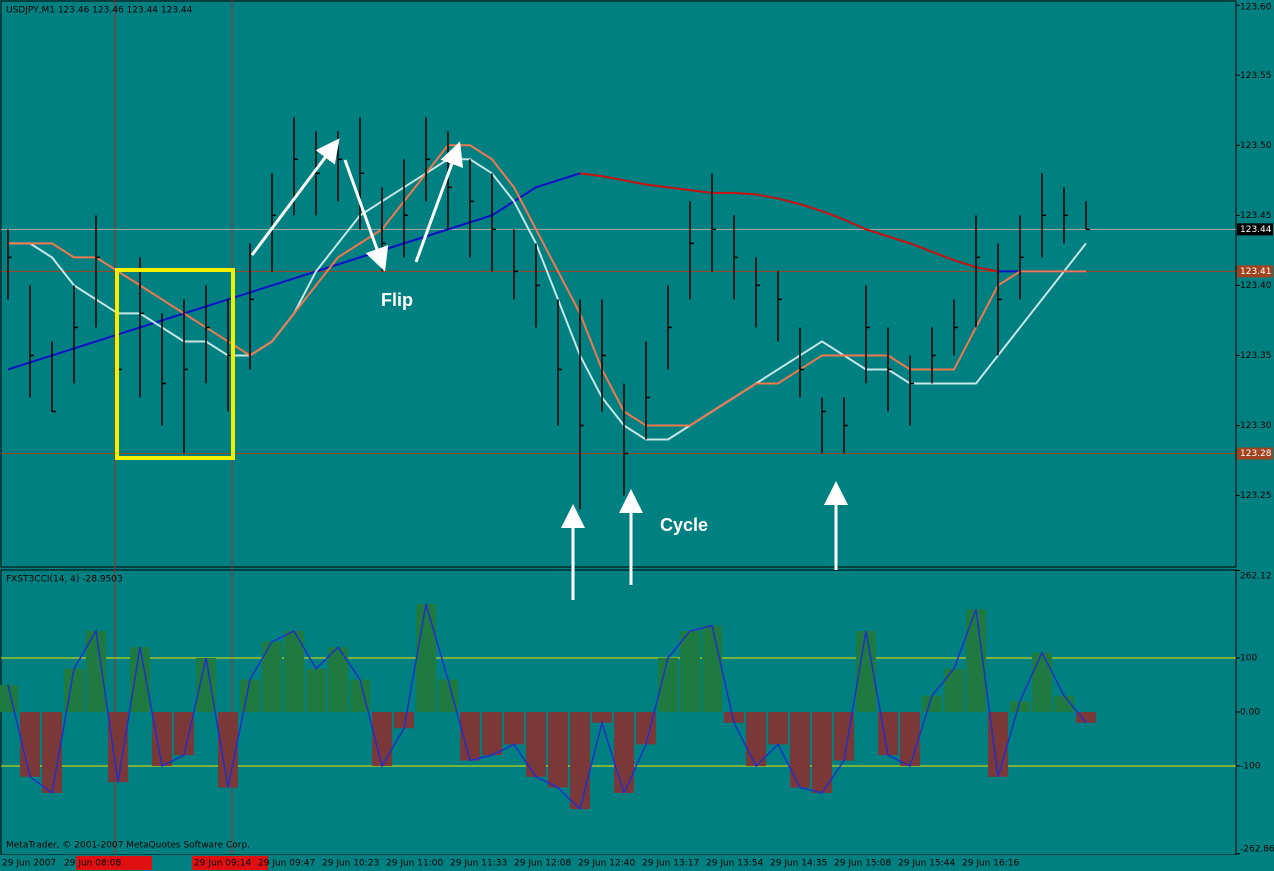  Describe the element at coordinates (670, 864) in the screenshot. I see `x-tick-label: 29 Jun 13:17` at that location.